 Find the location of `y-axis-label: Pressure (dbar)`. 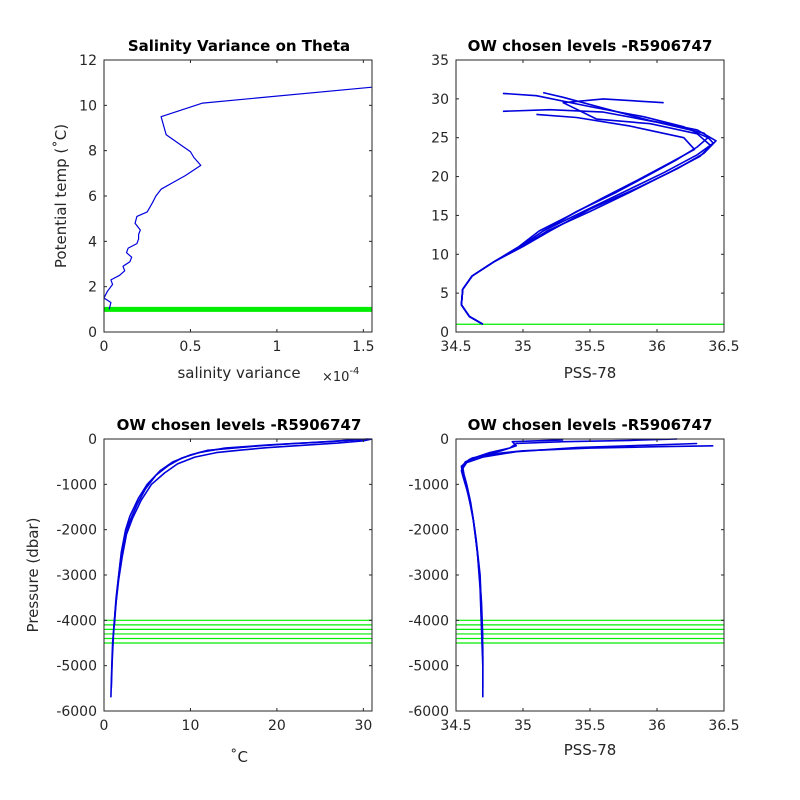

y-axis-label: Pressure (dbar) is located at coordinates (33, 575).